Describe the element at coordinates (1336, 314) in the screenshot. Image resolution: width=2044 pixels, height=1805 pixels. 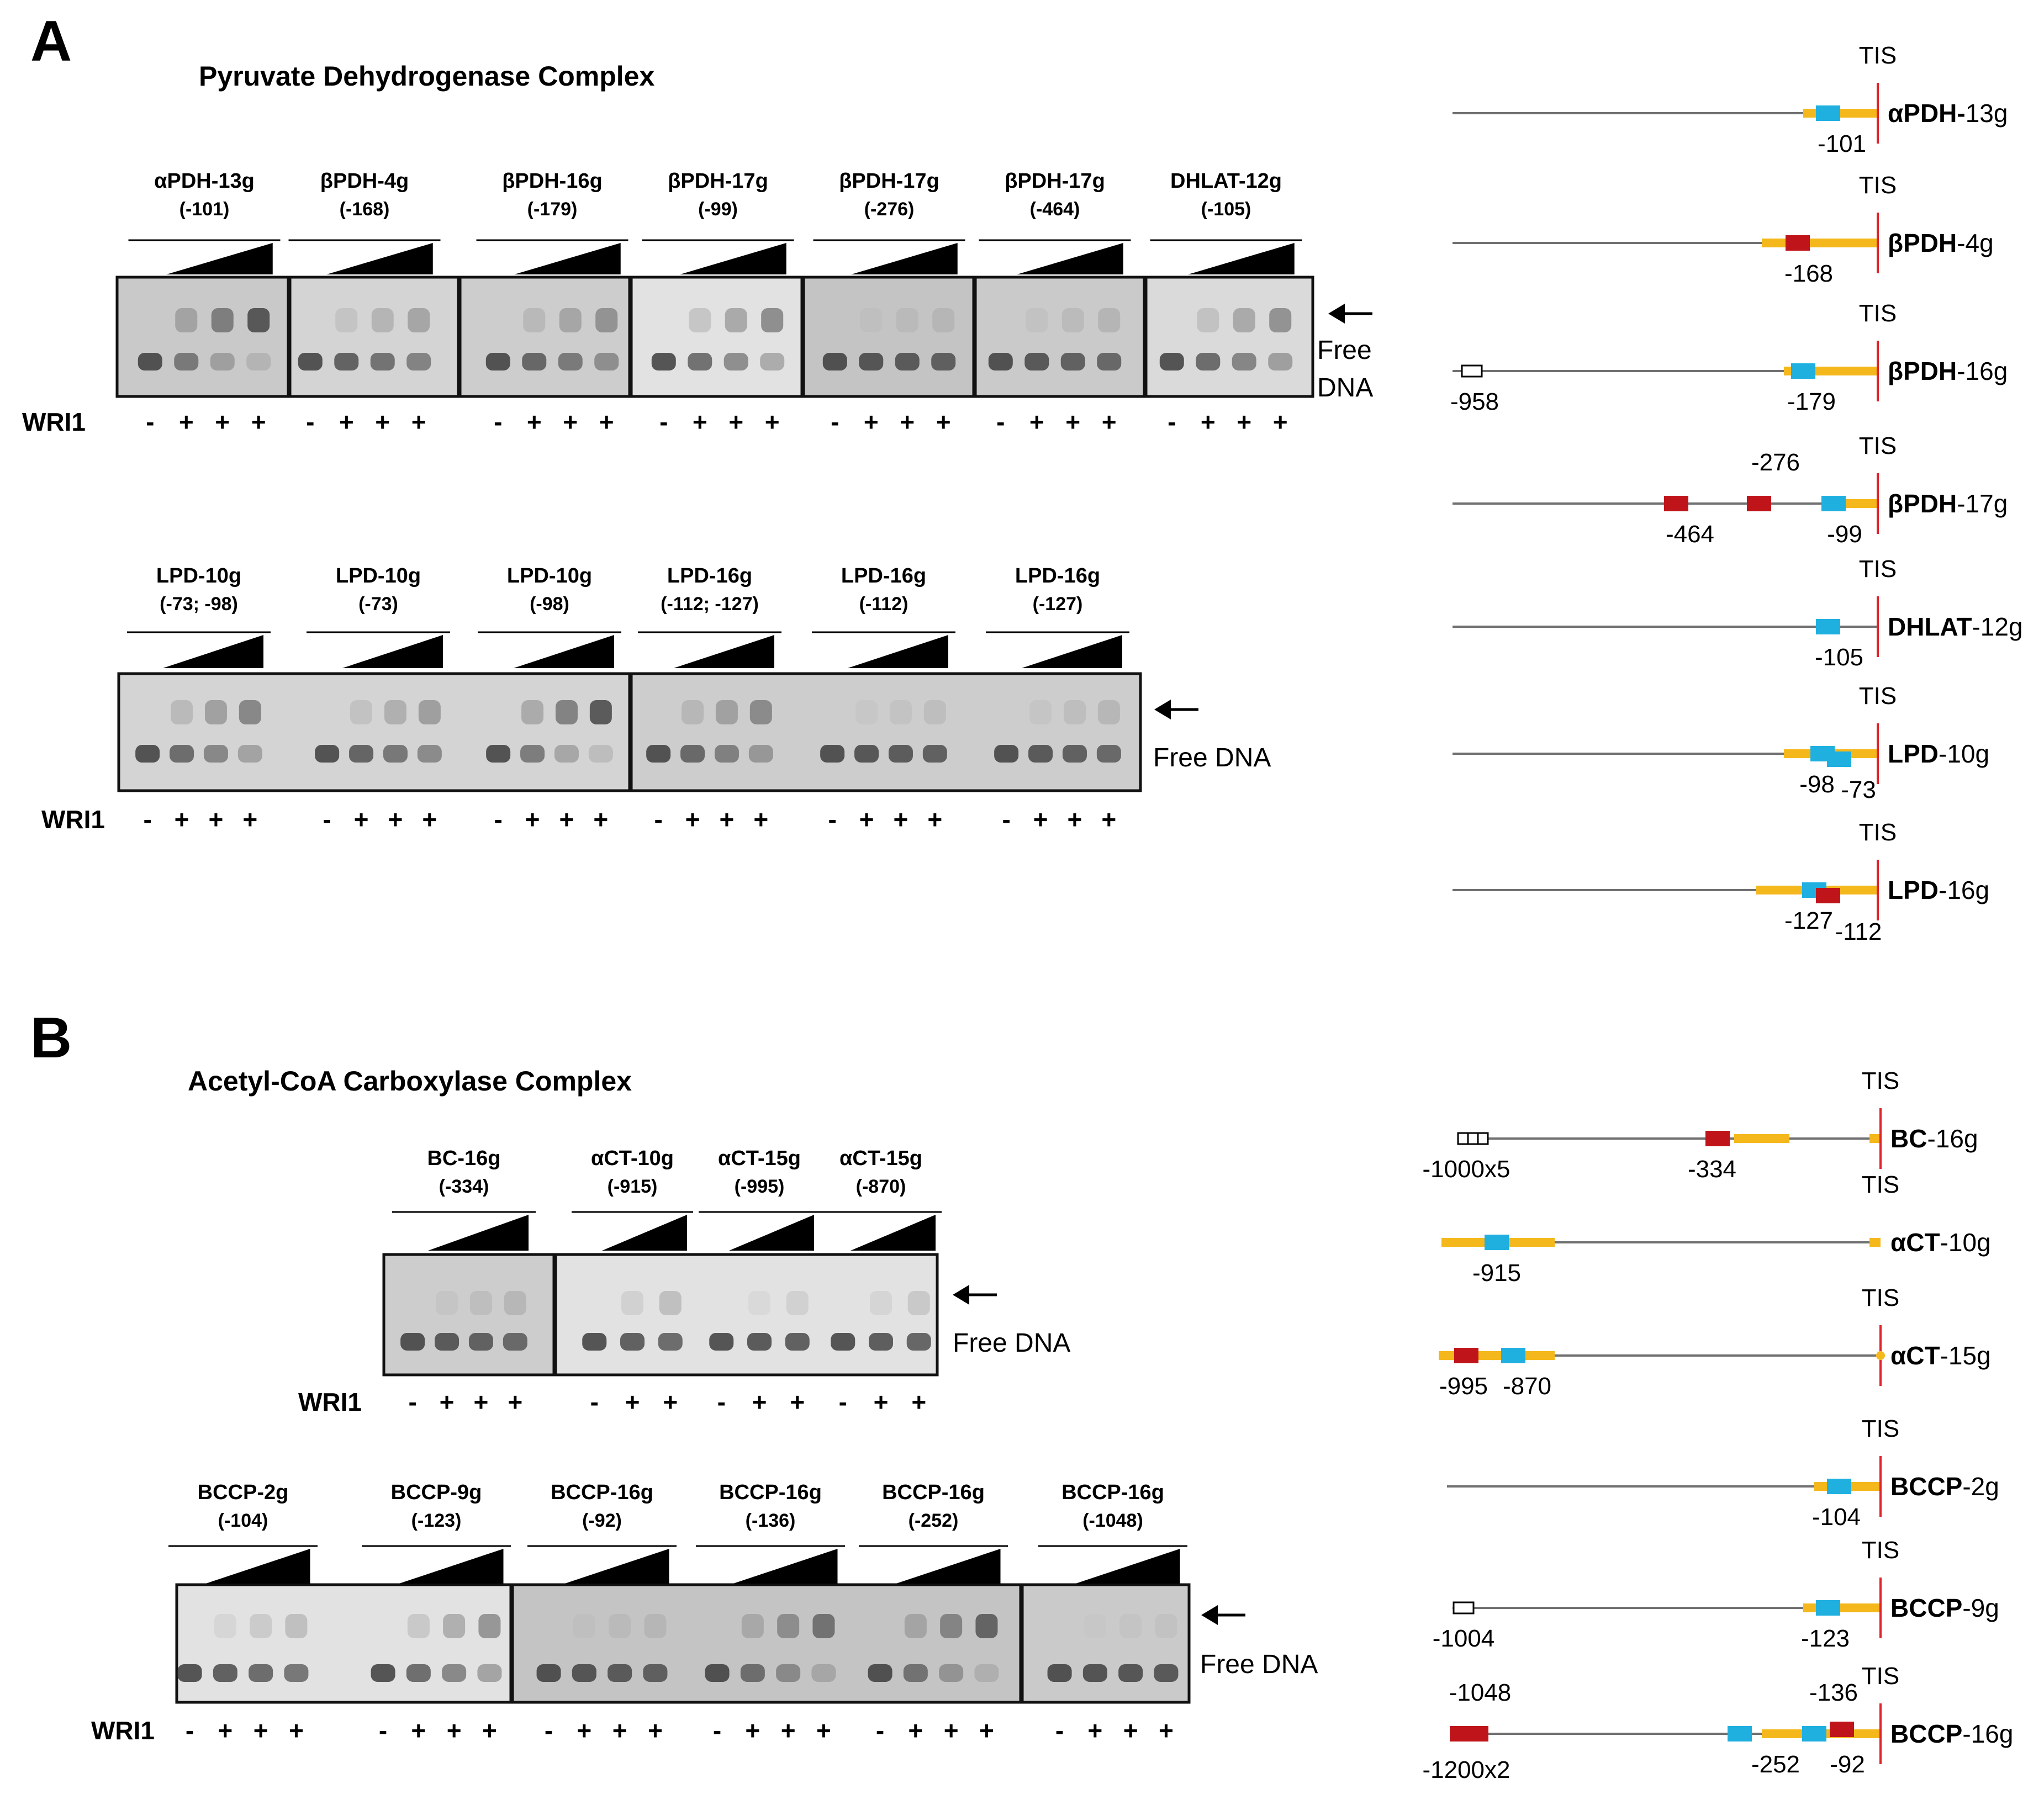
I see `shift-arrow-head` at that location.